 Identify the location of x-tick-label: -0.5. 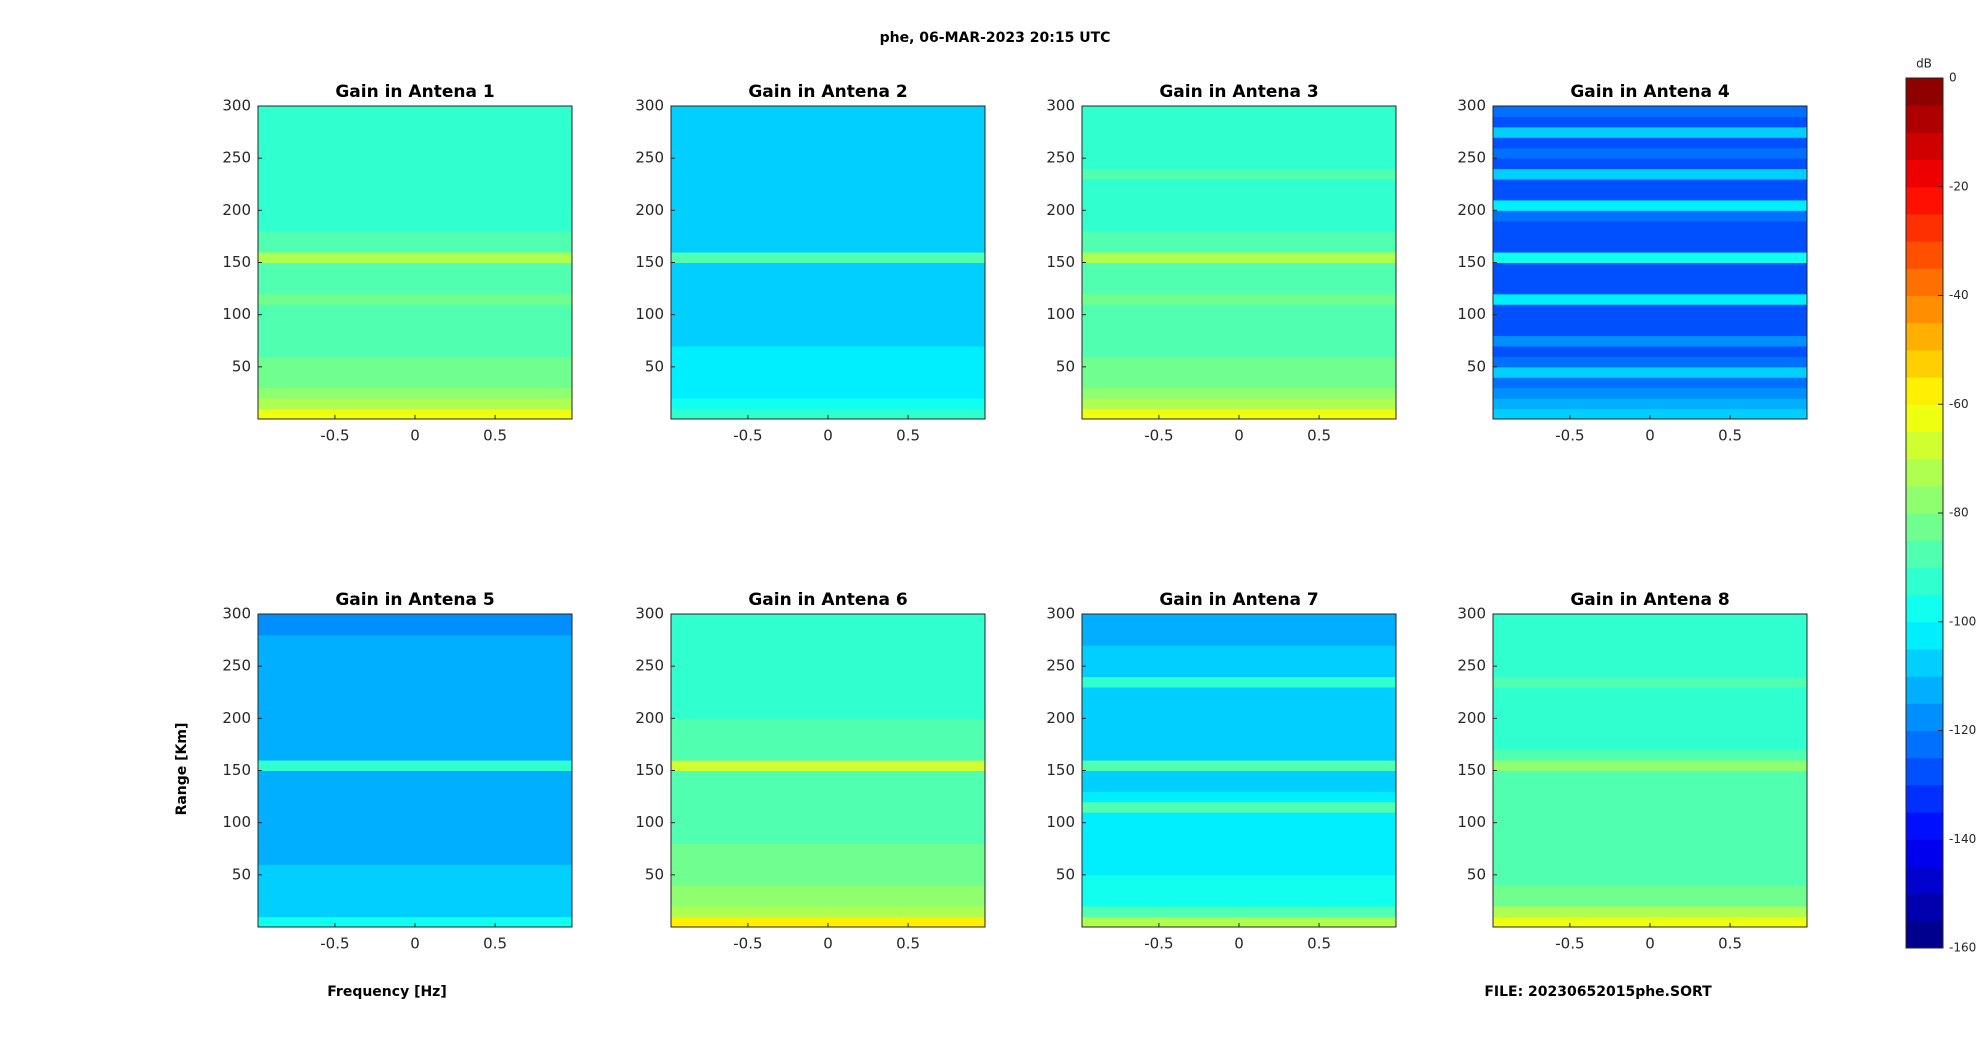
(1569, 436).